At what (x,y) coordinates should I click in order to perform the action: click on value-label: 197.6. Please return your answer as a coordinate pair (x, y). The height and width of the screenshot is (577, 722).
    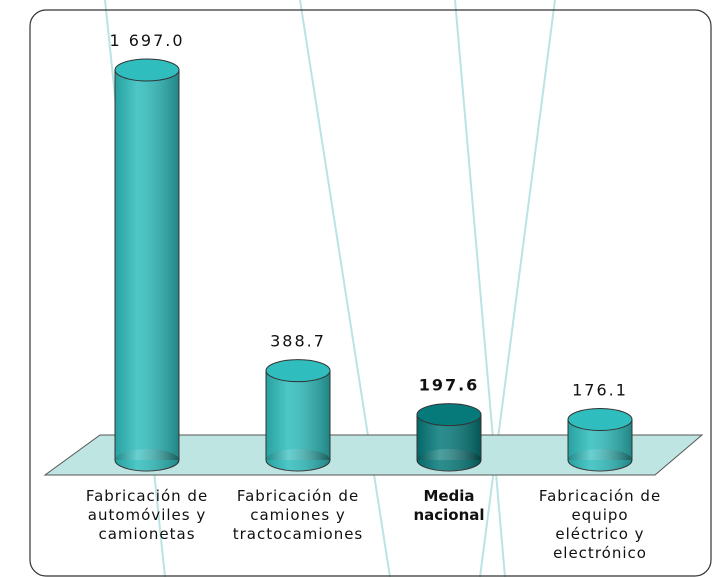
    Looking at the image, I should click on (449, 385).